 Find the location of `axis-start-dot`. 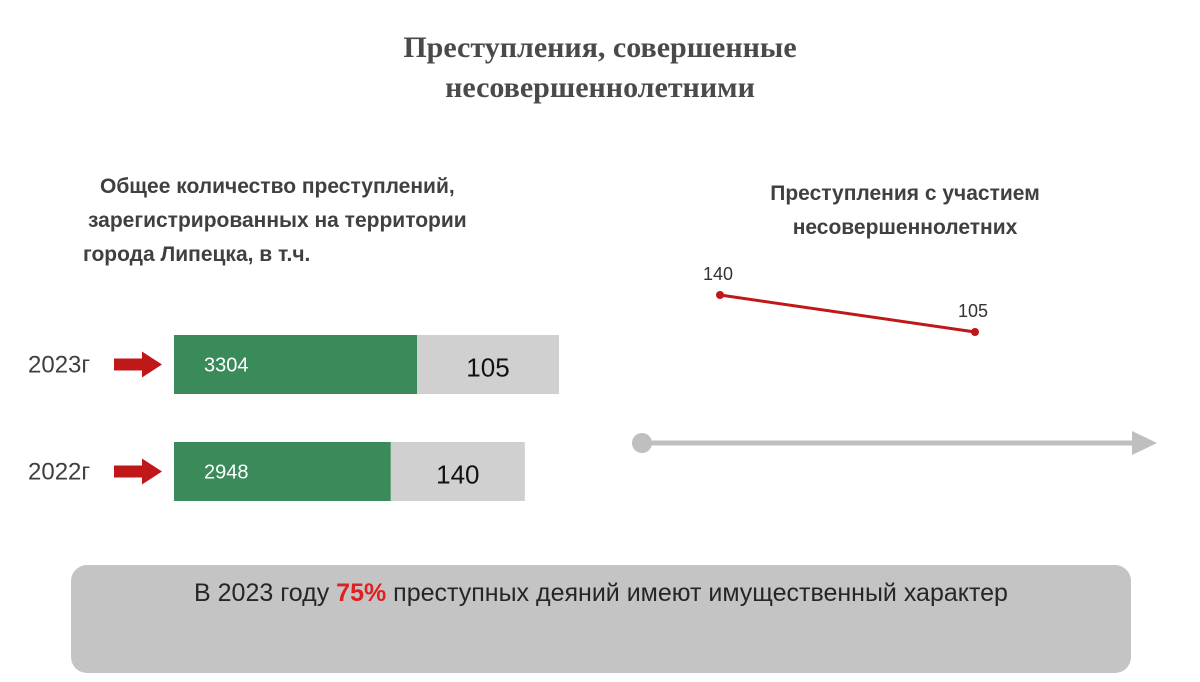

axis-start-dot is located at coordinates (642, 443).